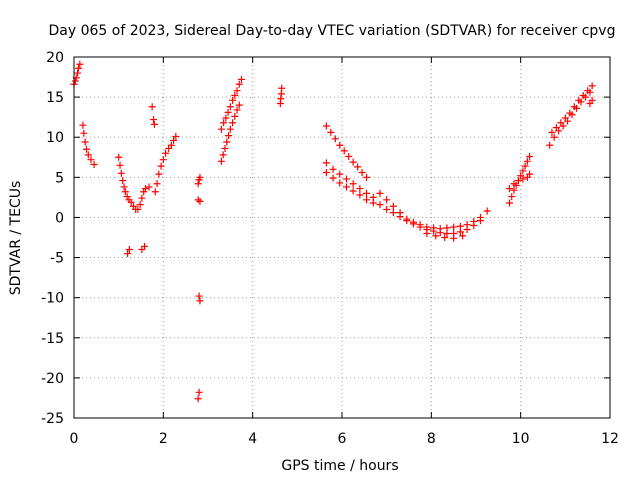 Image resolution: width=640 pixels, height=480 pixels. What do you see at coordinates (57, 259) in the screenshot?
I see `y-tick-label: -5` at bounding box center [57, 259].